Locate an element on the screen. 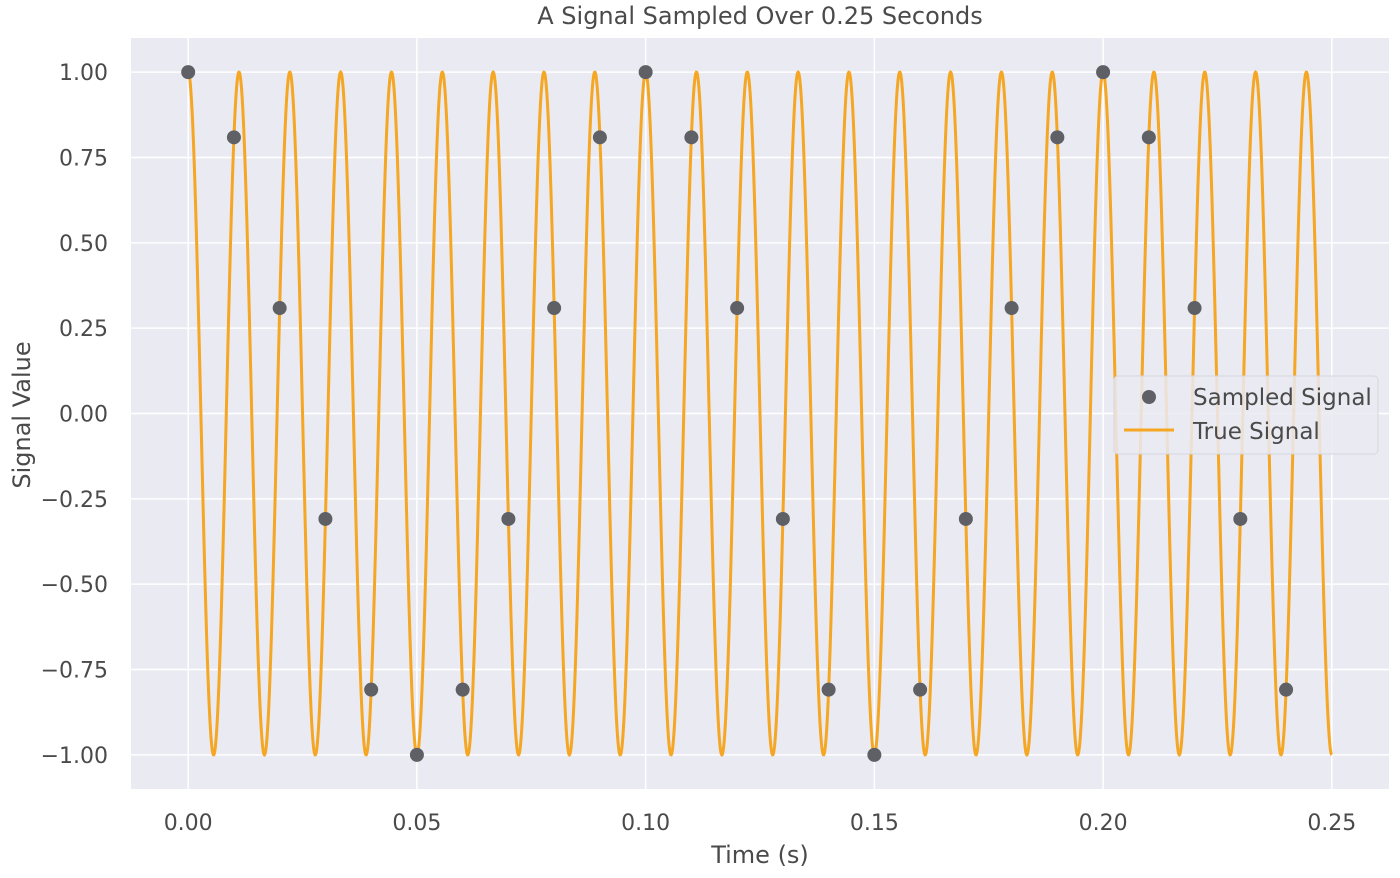  y-tick-label: −1.00 is located at coordinates (74, 756).